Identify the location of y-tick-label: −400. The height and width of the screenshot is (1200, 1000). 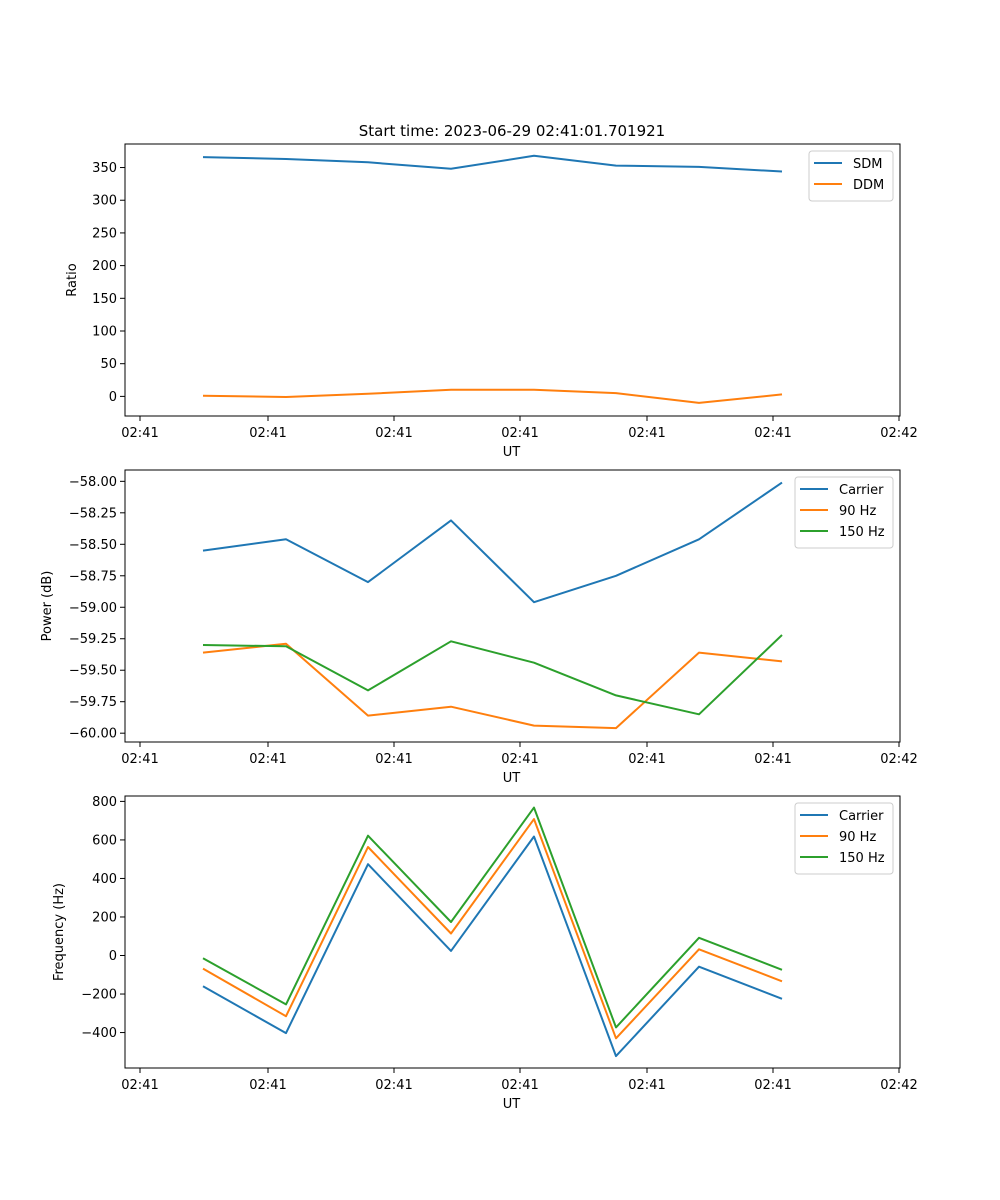
(99, 1033).